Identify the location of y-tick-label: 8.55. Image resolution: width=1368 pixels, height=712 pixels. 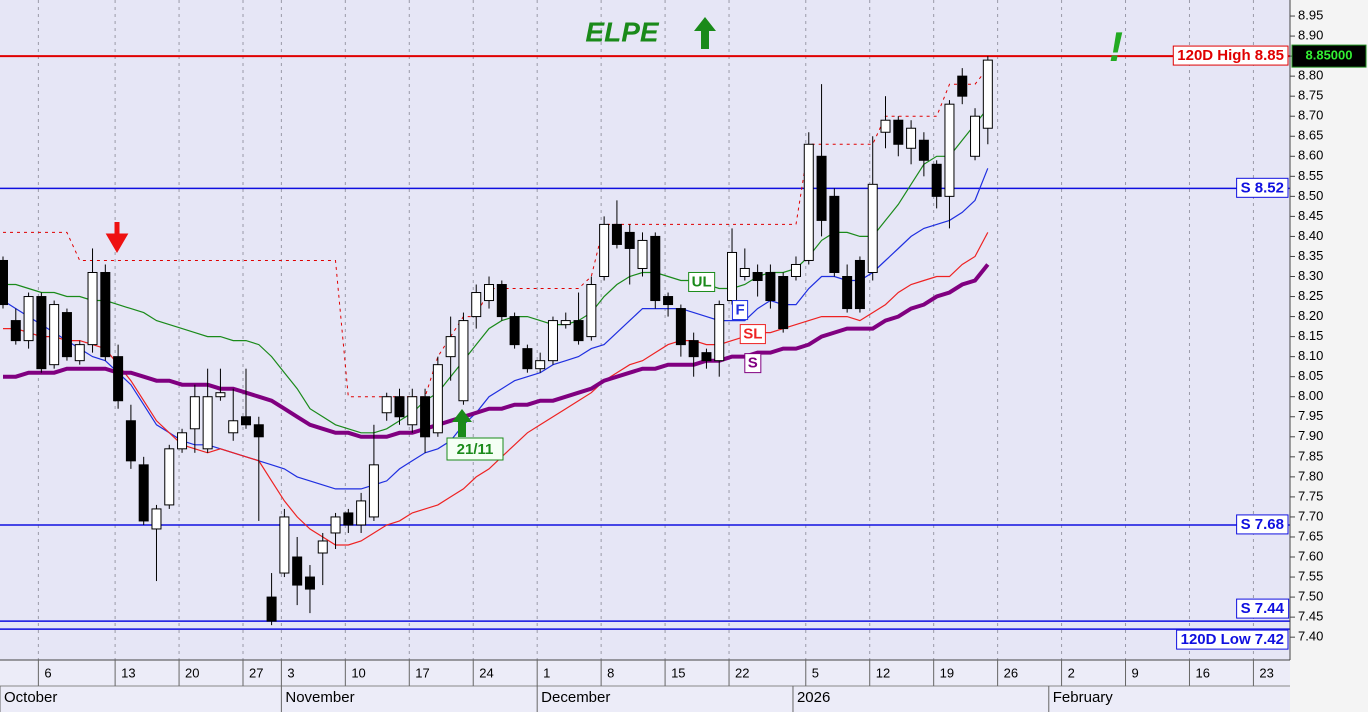
(1310, 175).